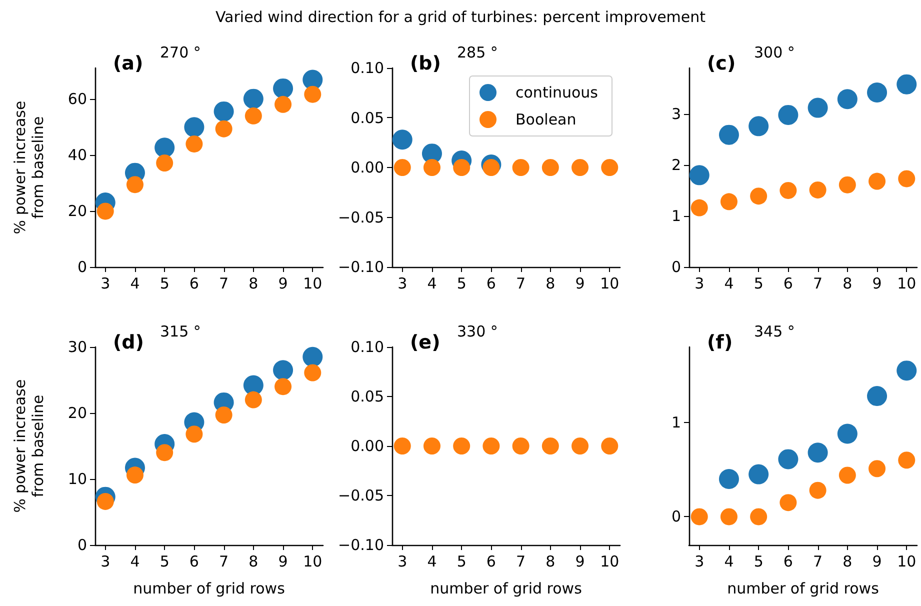  Describe the element at coordinates (676, 422) in the screenshot. I see `y-tick-label: 1` at that location.